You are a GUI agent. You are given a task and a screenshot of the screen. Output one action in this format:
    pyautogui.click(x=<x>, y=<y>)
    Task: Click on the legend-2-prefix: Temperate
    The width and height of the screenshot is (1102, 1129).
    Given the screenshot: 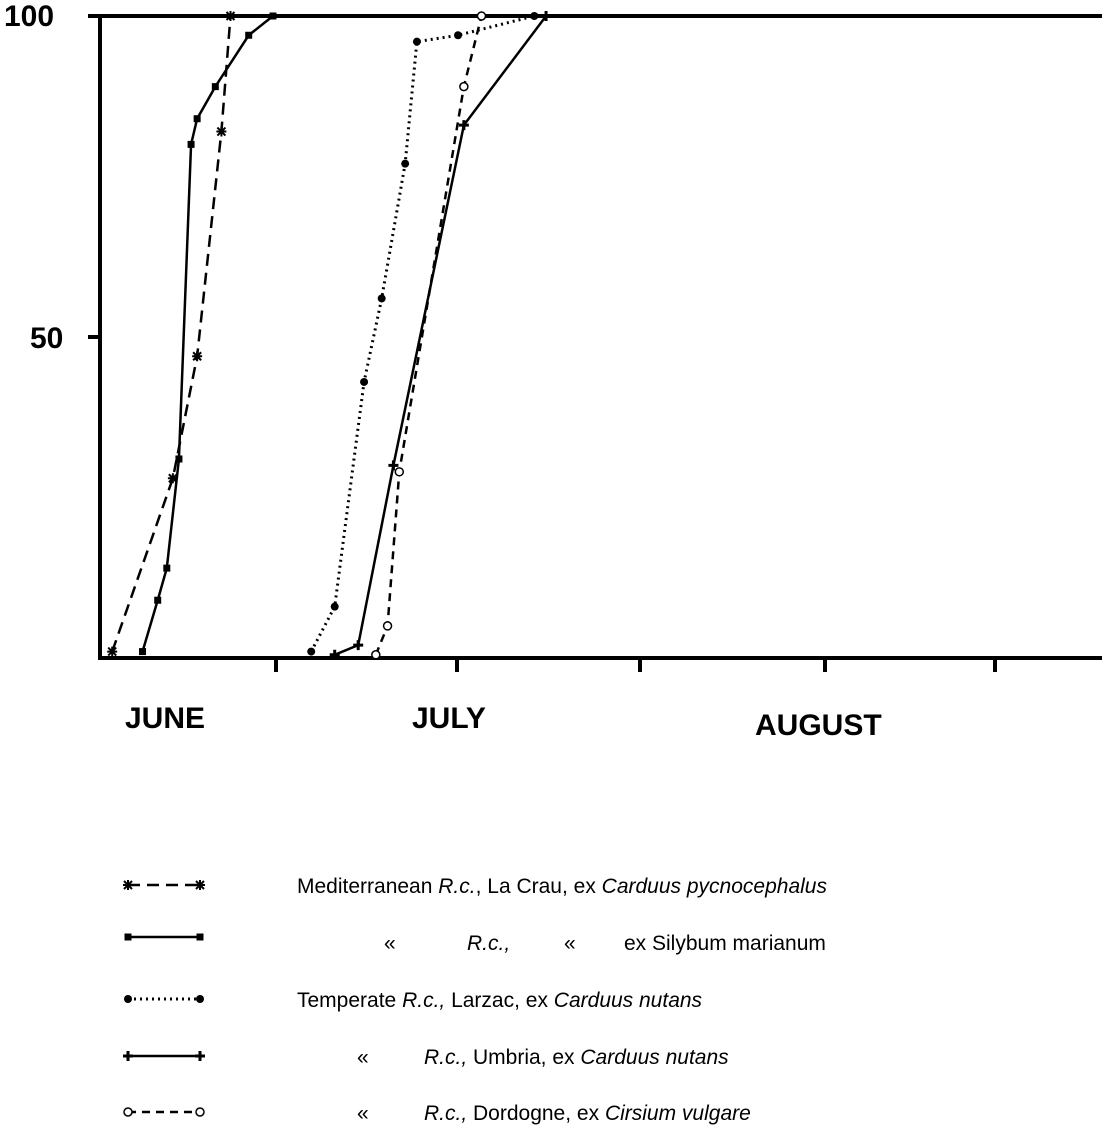 What is the action you would take?
    pyautogui.click(x=349, y=1000)
    